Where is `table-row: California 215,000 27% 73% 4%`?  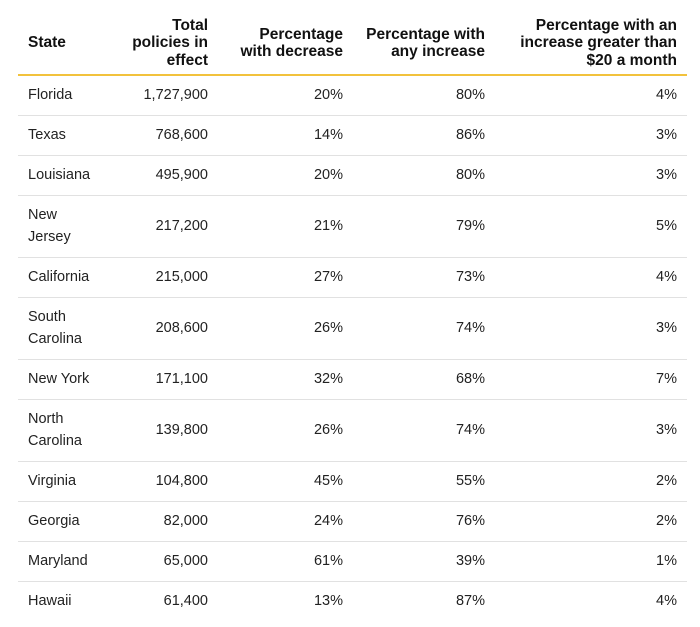 table-row: California 215,000 27% 73% 4% is located at coordinates (352, 277).